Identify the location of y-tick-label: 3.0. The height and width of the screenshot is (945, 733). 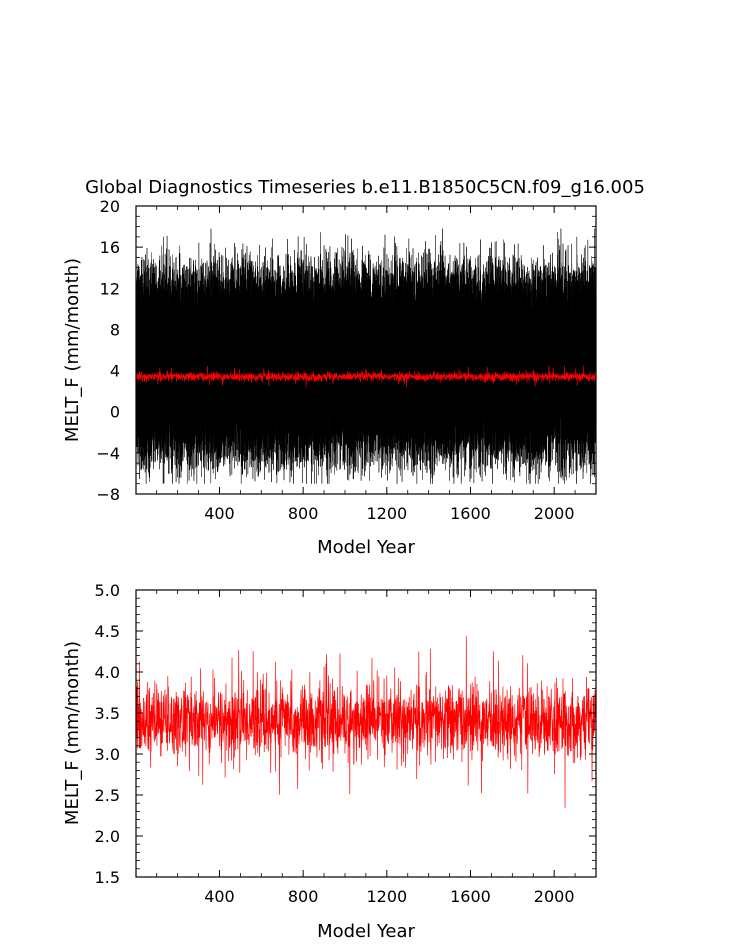
(107, 754).